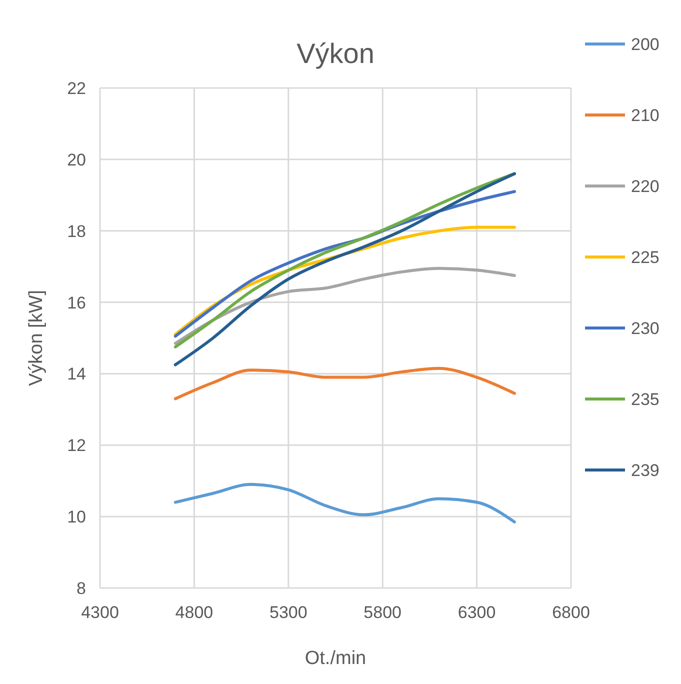  Describe the element at coordinates (76, 446) in the screenshot. I see `y-tick-label: 12` at that location.